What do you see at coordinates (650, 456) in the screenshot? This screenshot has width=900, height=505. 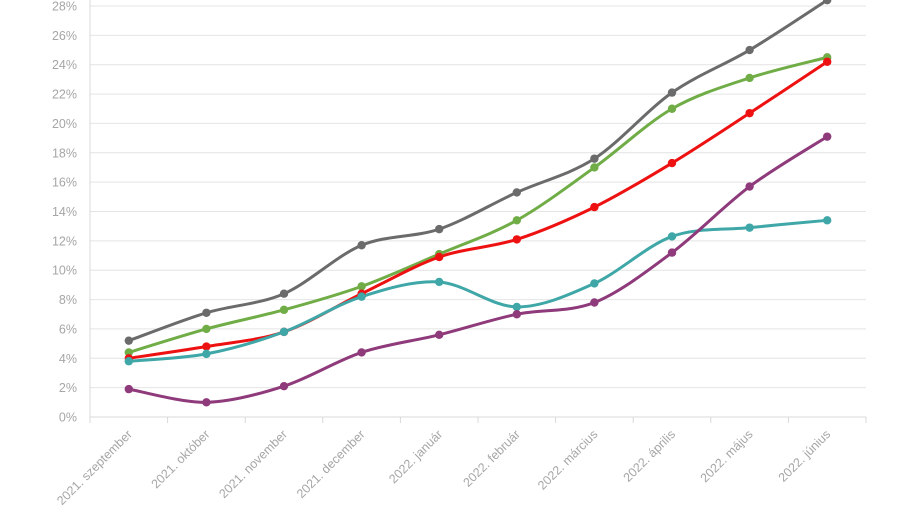 I see `x-tick-label: 2022. április` at bounding box center [650, 456].